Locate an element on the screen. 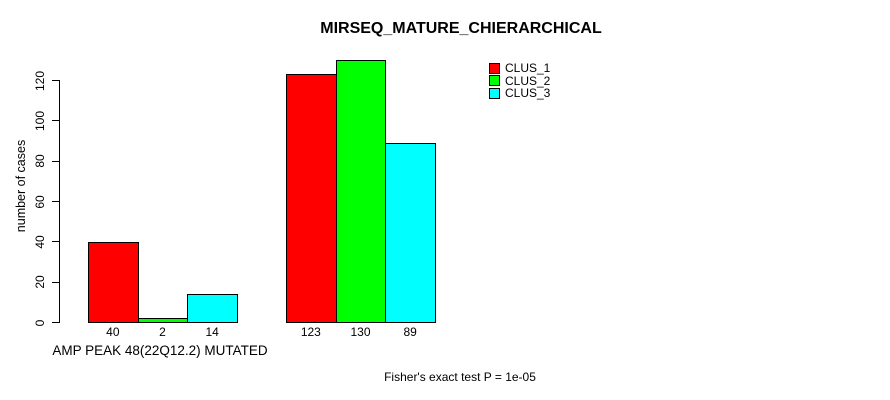 Image resolution: width=890 pixels, height=400 pixels. bar-value-label: 14 is located at coordinates (212, 332).